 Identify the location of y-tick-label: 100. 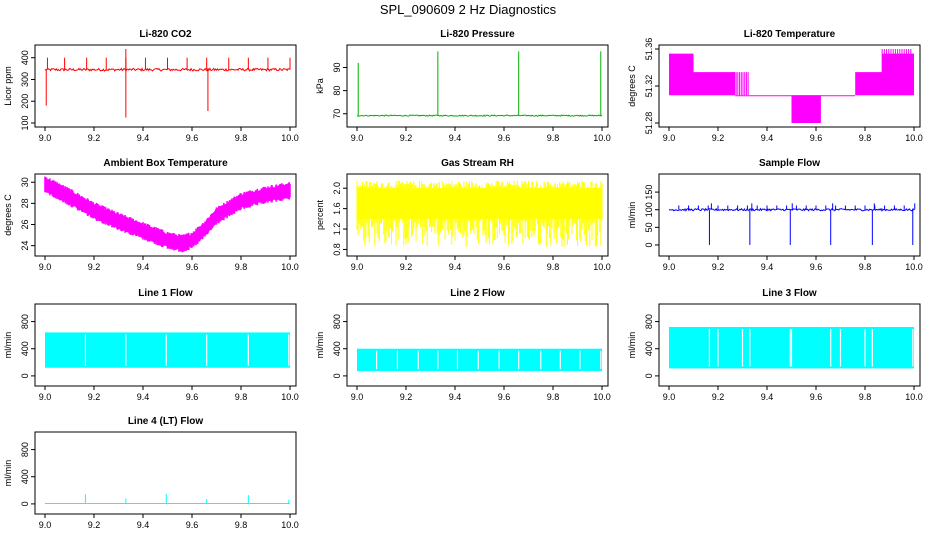
(25, 122).